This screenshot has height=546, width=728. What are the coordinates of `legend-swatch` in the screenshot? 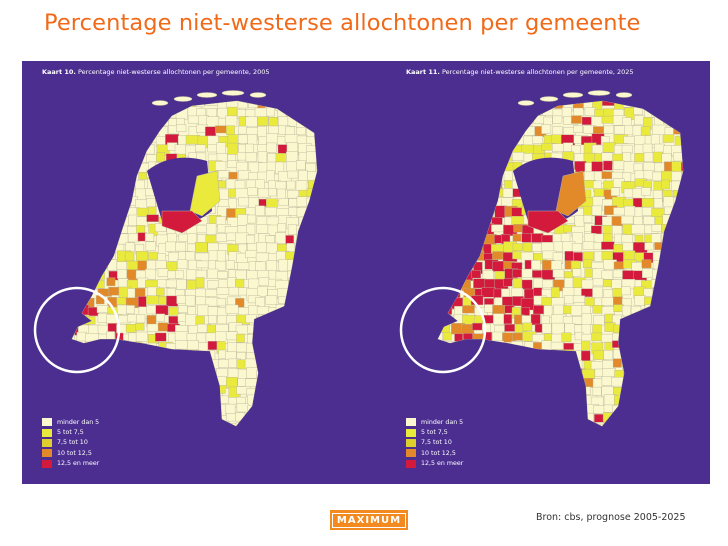 It's located at (47, 442).